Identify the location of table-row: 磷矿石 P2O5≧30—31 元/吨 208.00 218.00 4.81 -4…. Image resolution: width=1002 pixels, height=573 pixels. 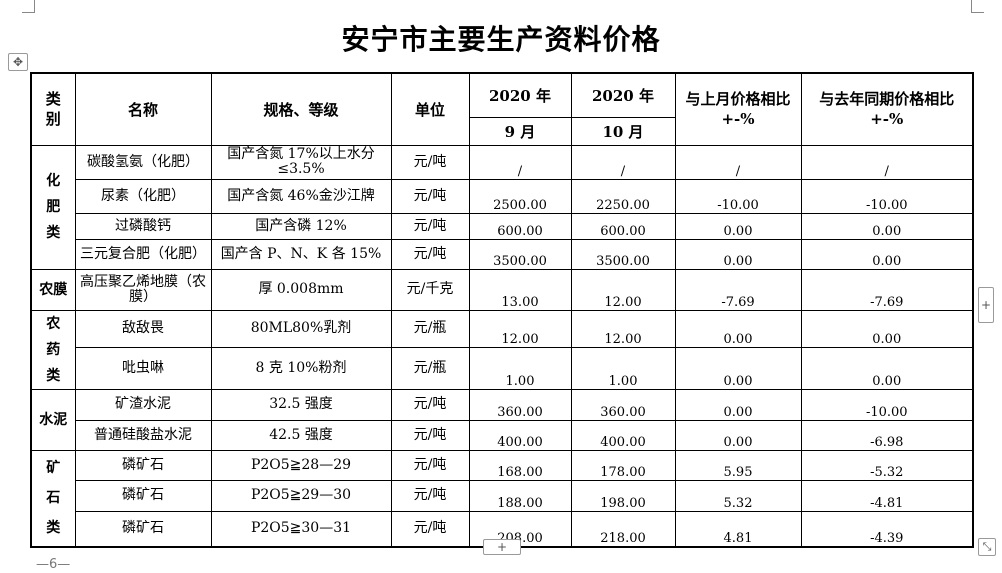
(502, 529).